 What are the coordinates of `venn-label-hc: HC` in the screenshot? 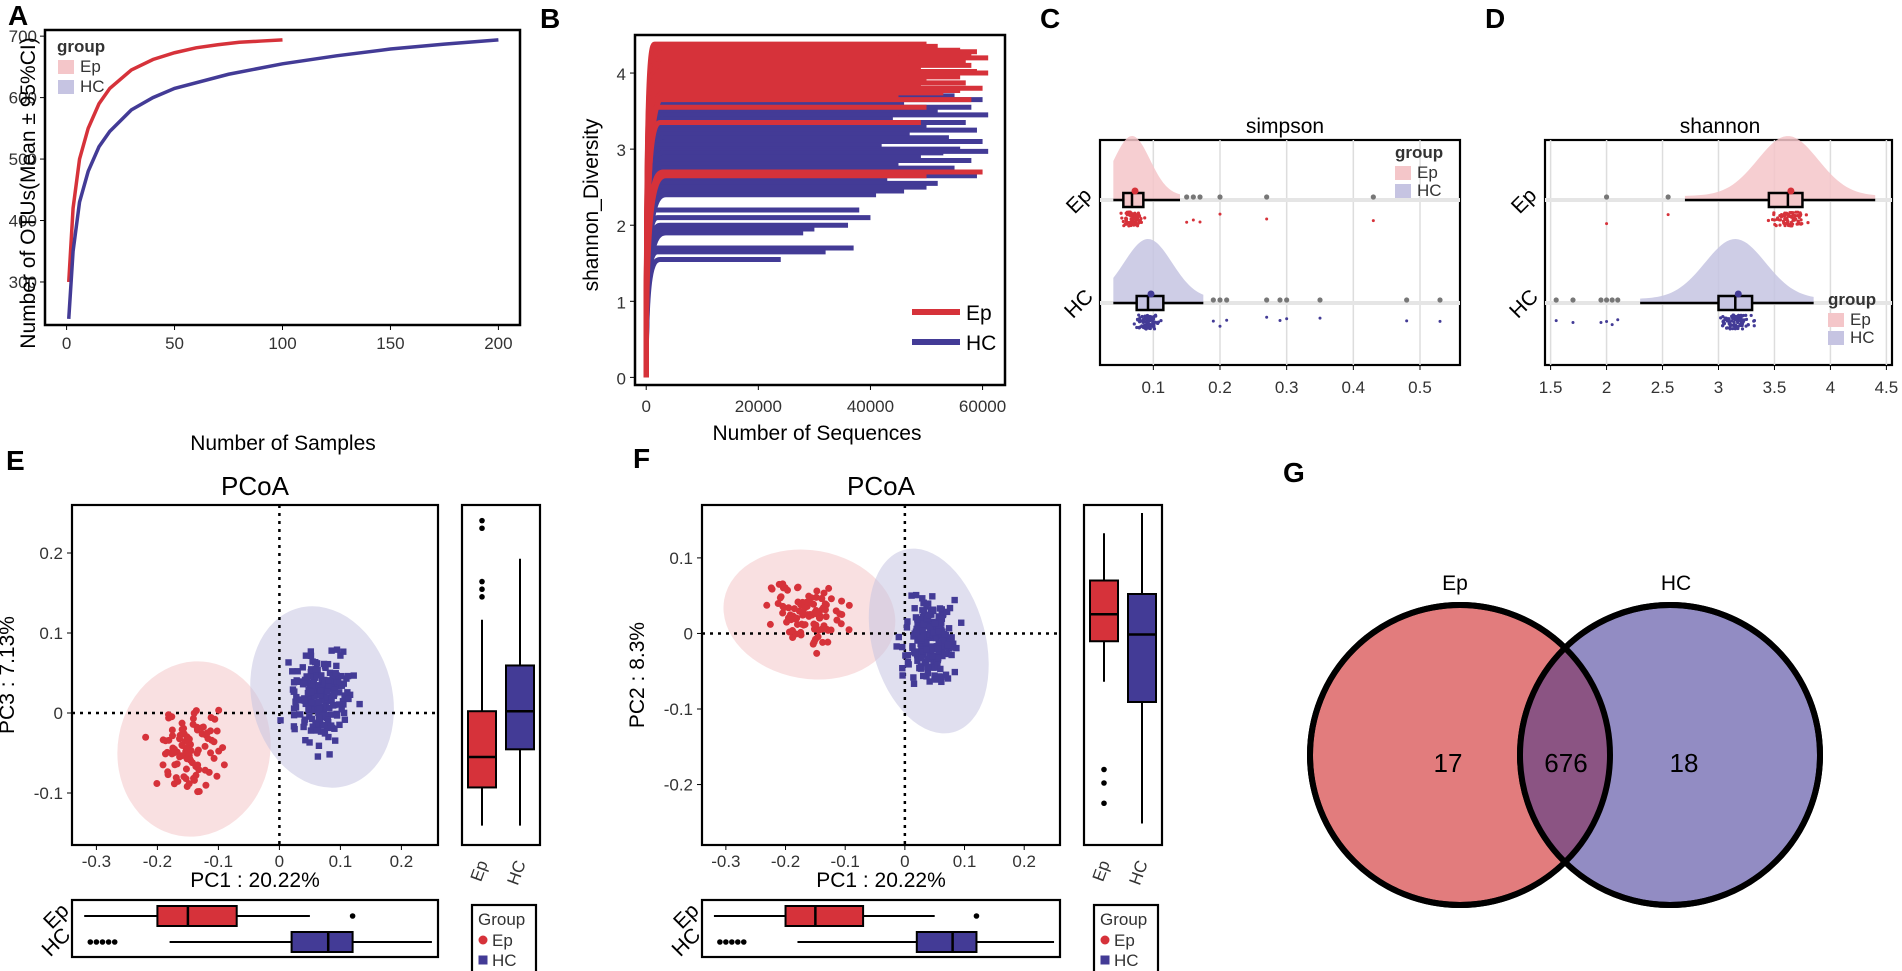 It's located at (1676, 583).